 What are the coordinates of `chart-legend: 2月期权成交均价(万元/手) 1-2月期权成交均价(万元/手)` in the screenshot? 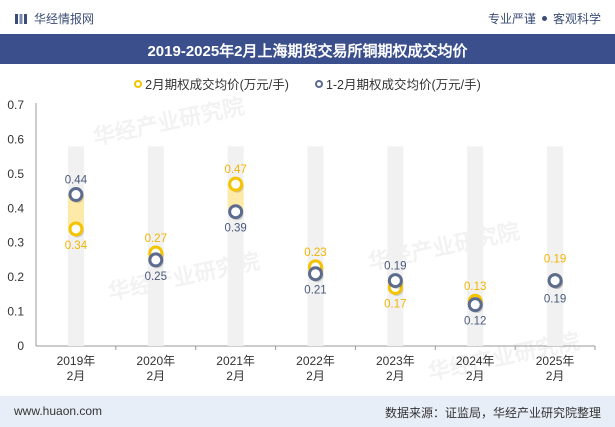 It's located at (307, 83).